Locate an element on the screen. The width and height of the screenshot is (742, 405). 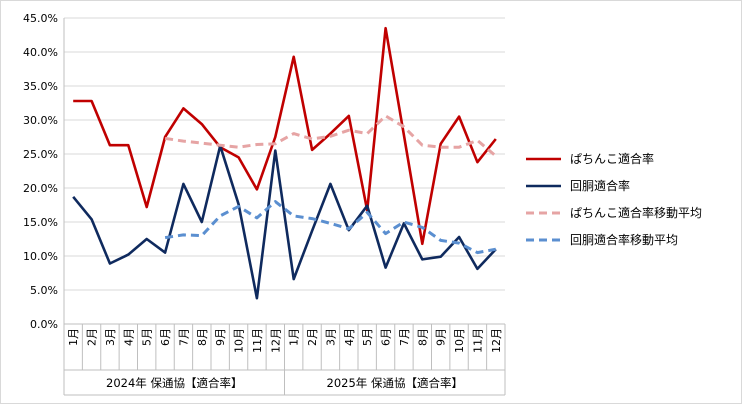
legend-label: 回胴適合率移動平均 is located at coordinates (624, 239).